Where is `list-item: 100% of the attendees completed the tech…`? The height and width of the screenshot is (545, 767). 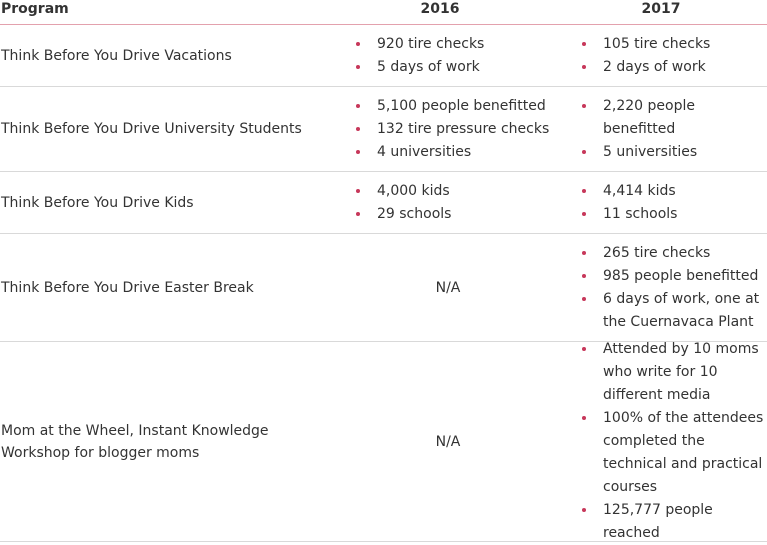
list-item: 100% of the attendees completed the tech… is located at coordinates (672, 453).